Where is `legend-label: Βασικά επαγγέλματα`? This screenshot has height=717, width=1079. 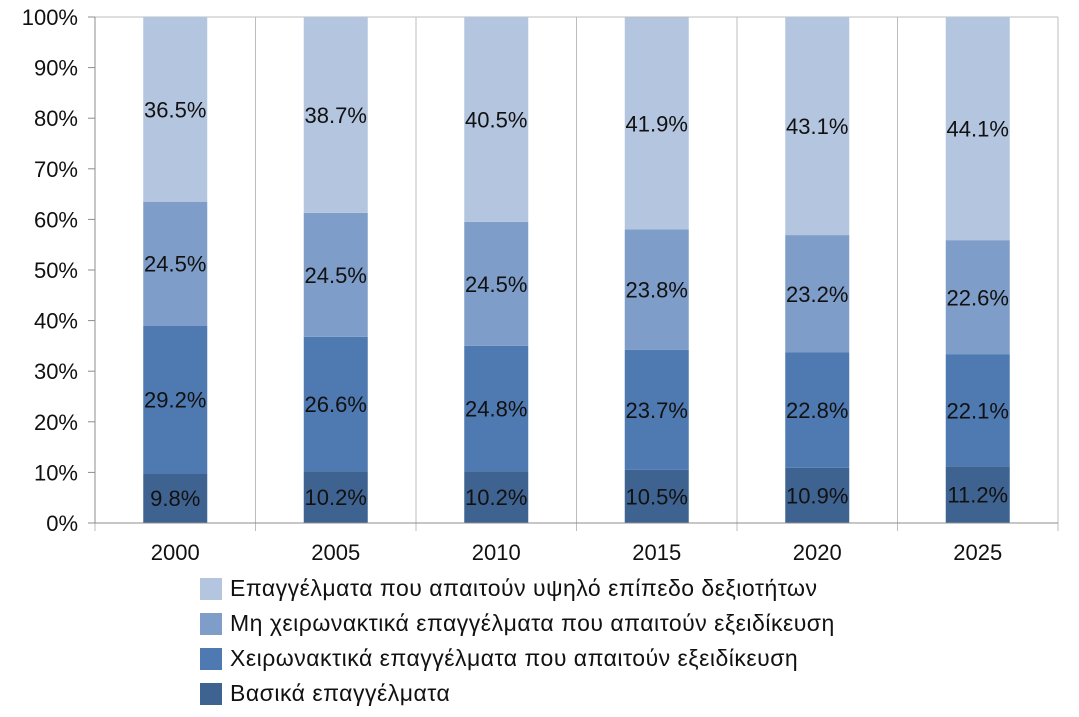
legend-label: Βασικά επαγγέλματα is located at coordinates (340, 693).